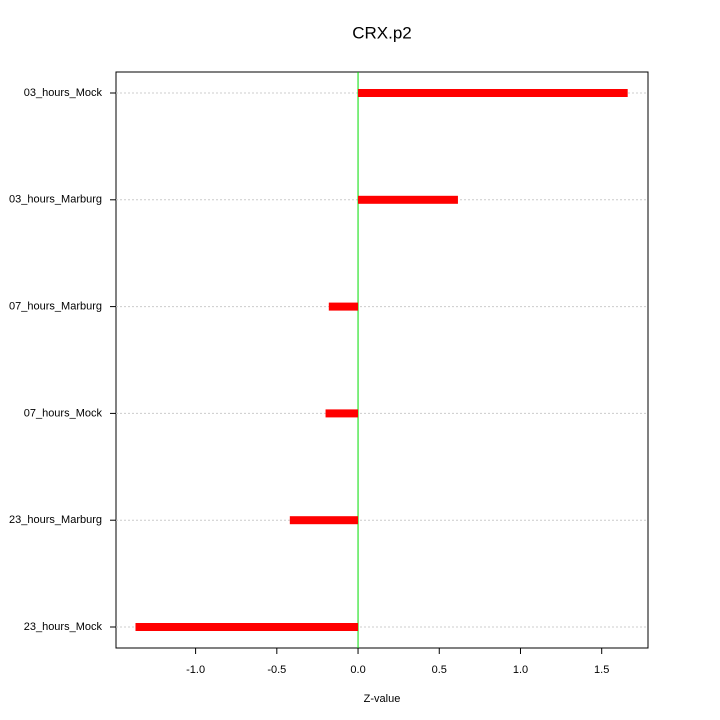 The width and height of the screenshot is (720, 720). Describe the element at coordinates (63, 413) in the screenshot. I see `y-tick-label: 07_hours_Mock` at that location.